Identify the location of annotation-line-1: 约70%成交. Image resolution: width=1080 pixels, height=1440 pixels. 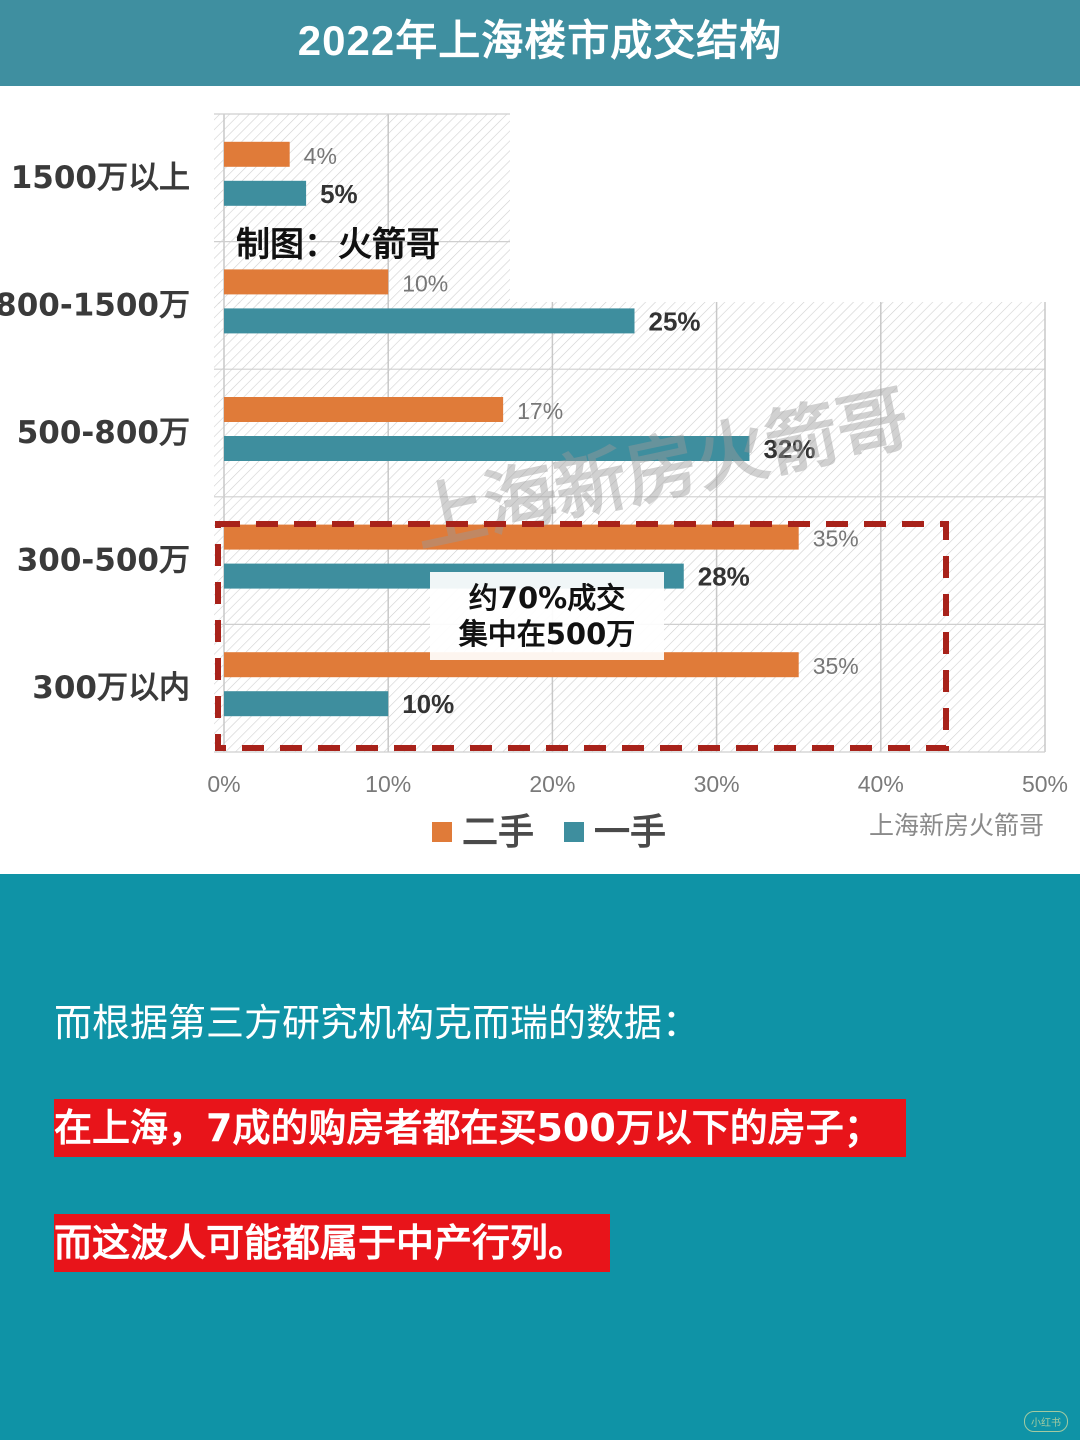
(547, 598).